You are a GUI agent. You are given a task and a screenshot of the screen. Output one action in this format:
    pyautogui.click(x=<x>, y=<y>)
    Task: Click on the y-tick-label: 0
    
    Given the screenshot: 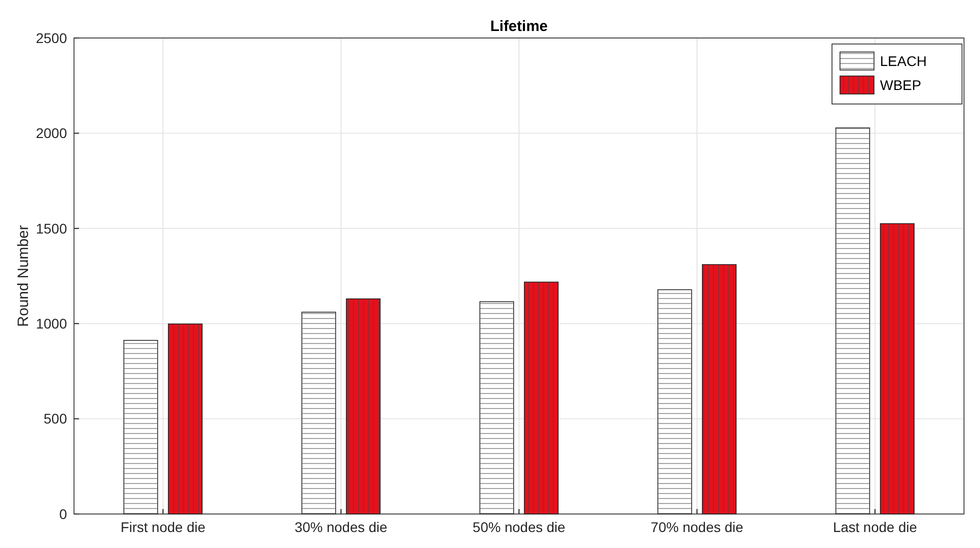 What is the action you would take?
    pyautogui.click(x=63, y=514)
    